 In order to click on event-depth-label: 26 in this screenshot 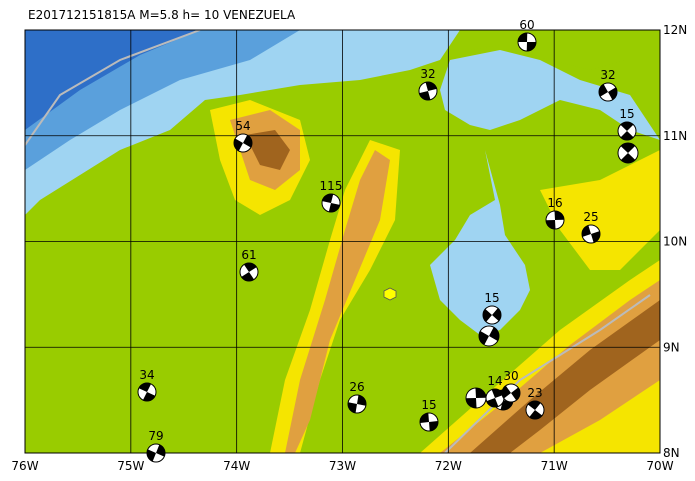, I will do `click(356, 387)`.